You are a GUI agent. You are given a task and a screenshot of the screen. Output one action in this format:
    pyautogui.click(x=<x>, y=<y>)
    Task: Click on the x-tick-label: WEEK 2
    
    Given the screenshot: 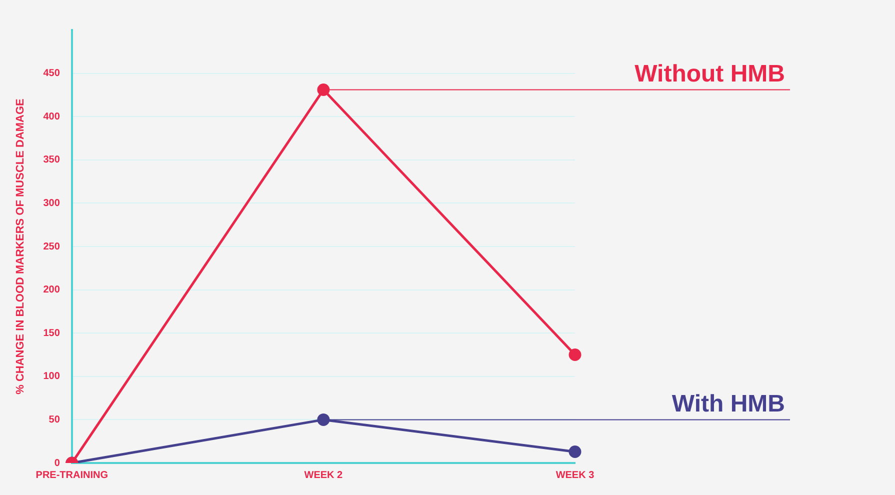 What is the action you would take?
    pyautogui.click(x=324, y=475)
    